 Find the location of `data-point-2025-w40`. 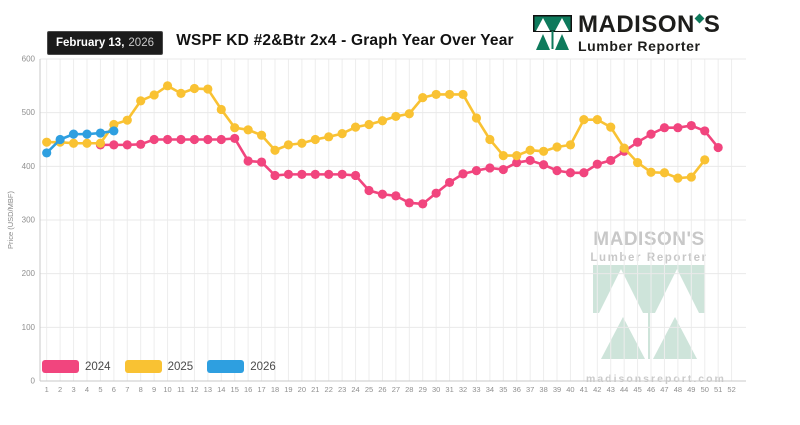

data-point-2025-w40 is located at coordinates (570, 145).